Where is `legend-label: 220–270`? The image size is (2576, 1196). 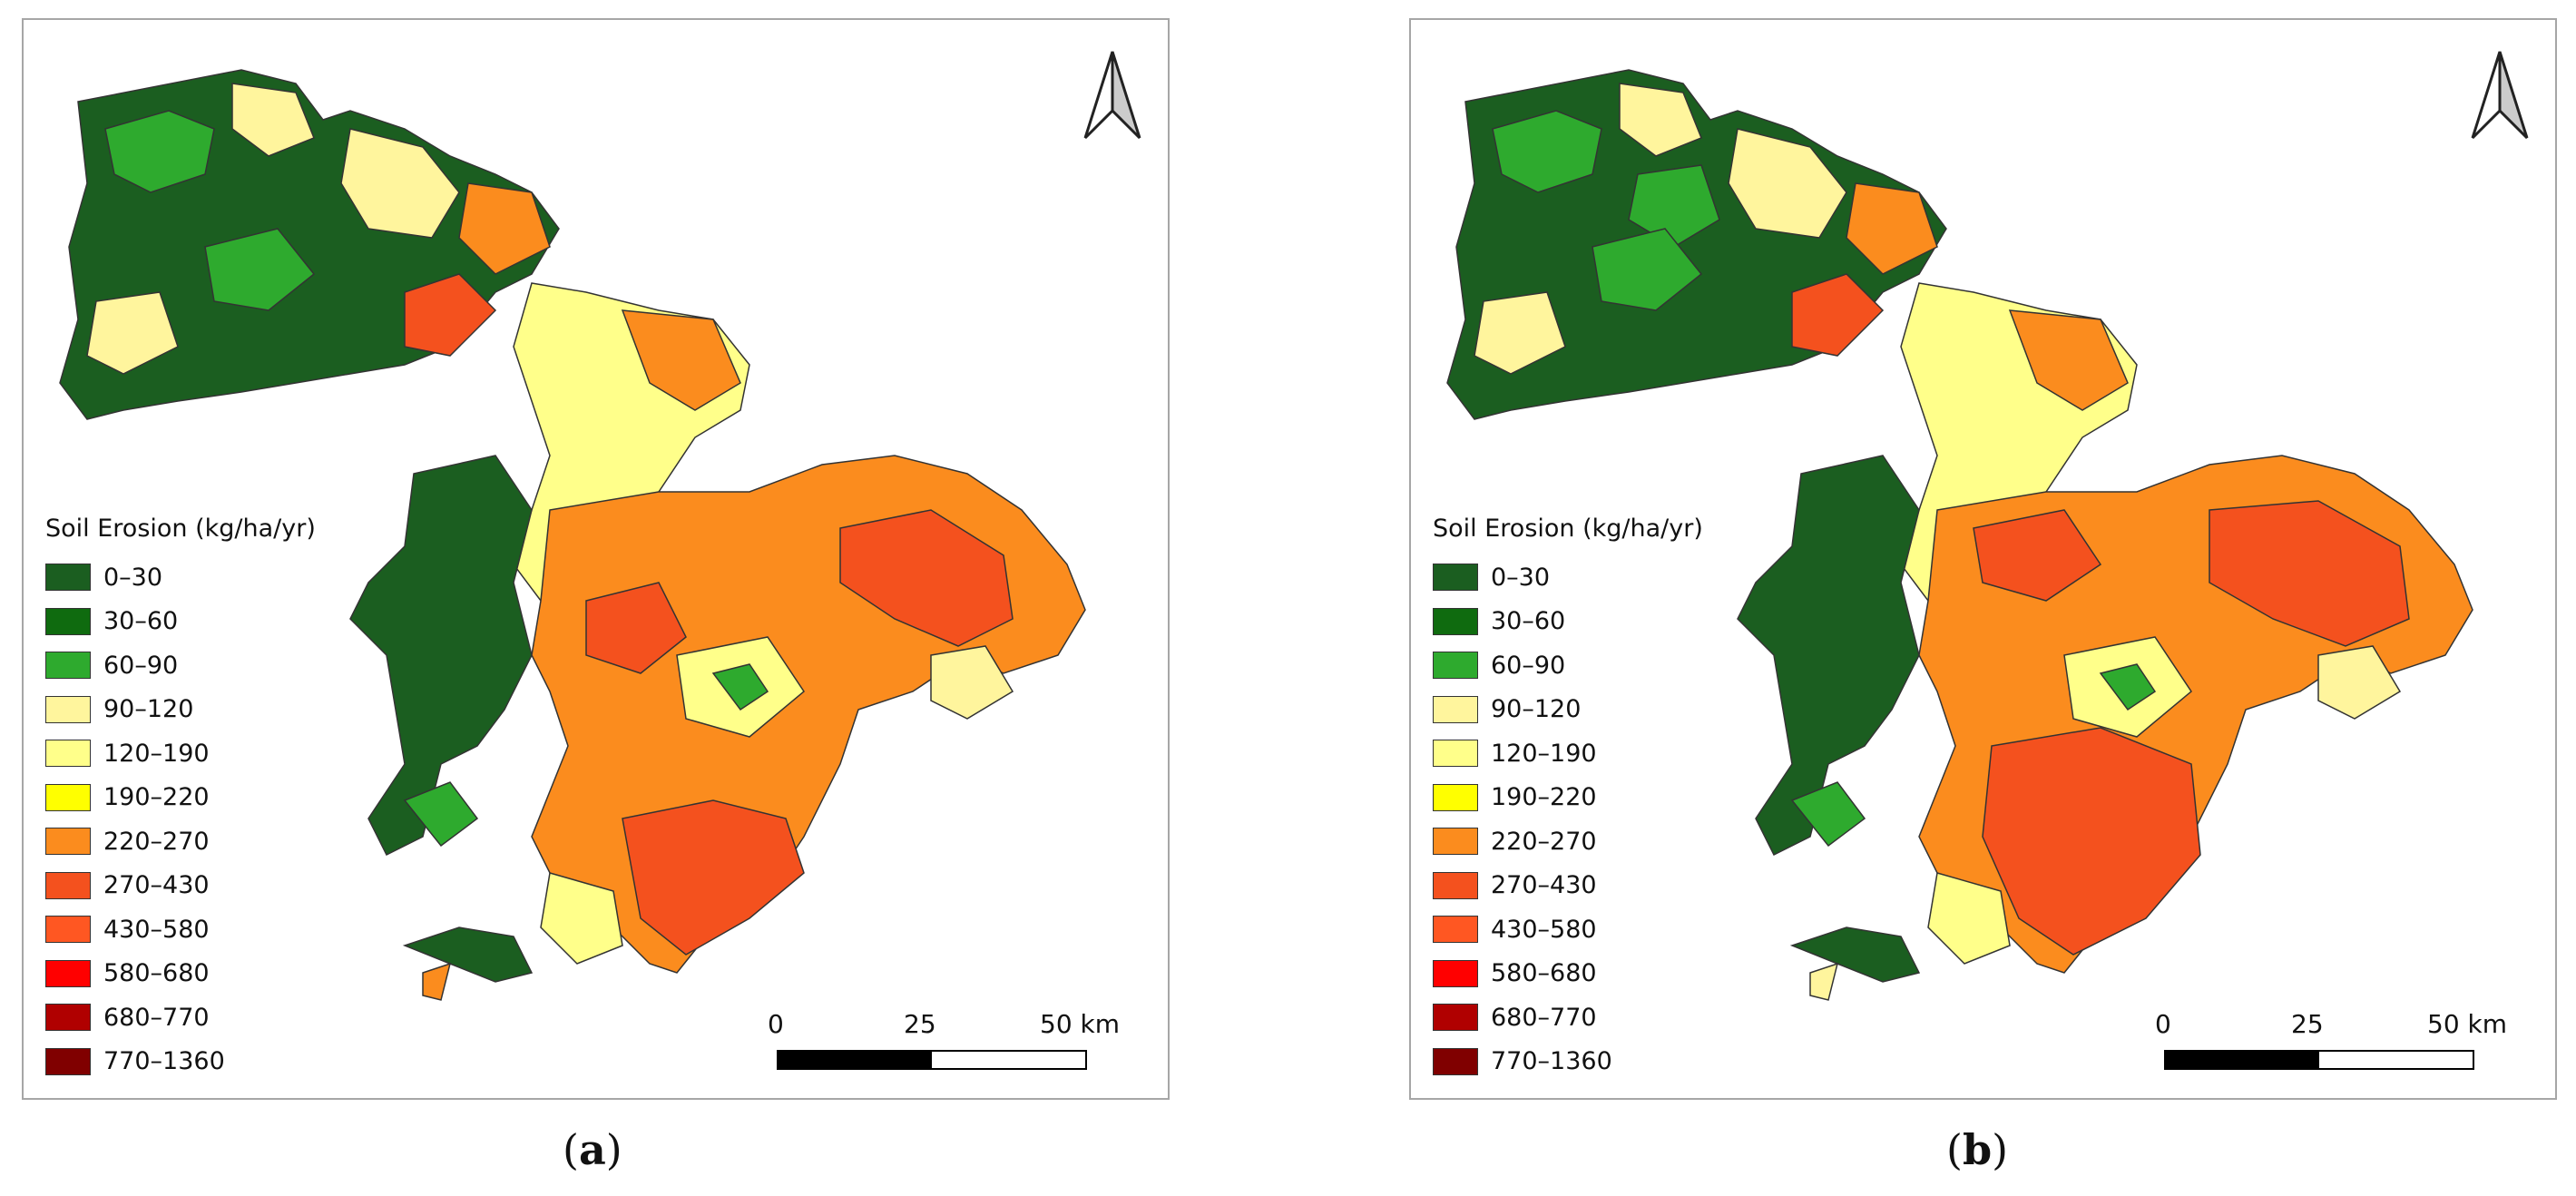 legend-label: 220–270 is located at coordinates (156, 841).